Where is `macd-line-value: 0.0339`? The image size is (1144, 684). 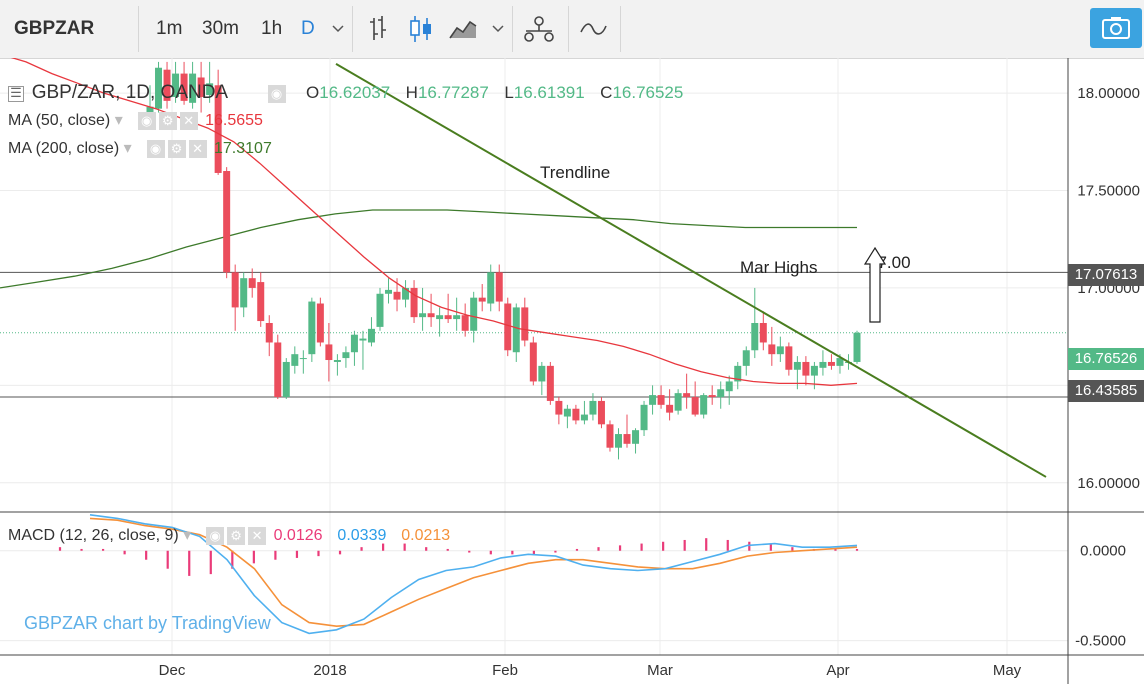 macd-line-value: 0.0339 is located at coordinates (362, 535).